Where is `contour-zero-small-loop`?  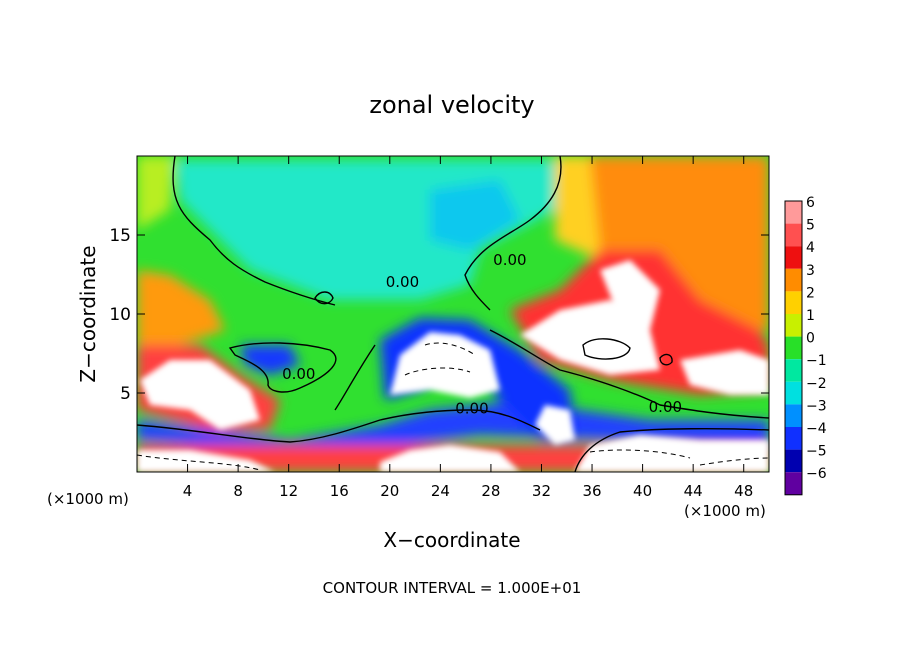 contour-zero-small-loop is located at coordinates (324, 298).